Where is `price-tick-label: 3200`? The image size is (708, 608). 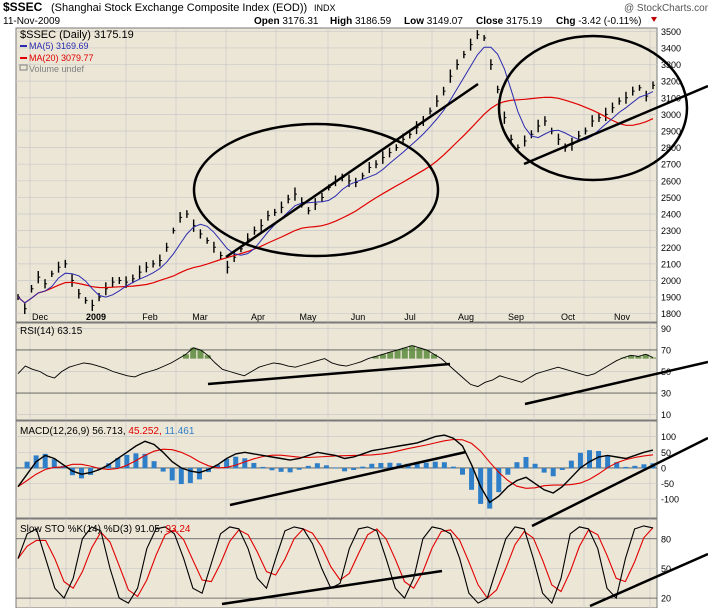 price-tick-label: 3200 is located at coordinates (671, 82).